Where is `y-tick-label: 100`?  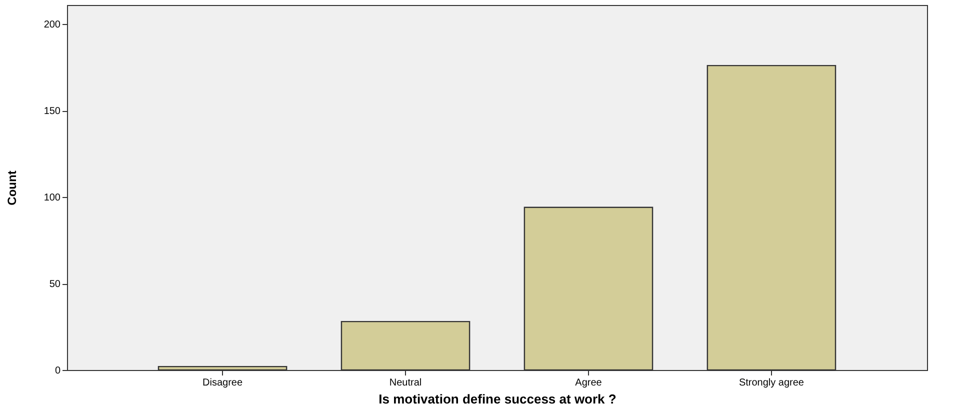
y-tick-label: 100 is located at coordinates (52, 198).